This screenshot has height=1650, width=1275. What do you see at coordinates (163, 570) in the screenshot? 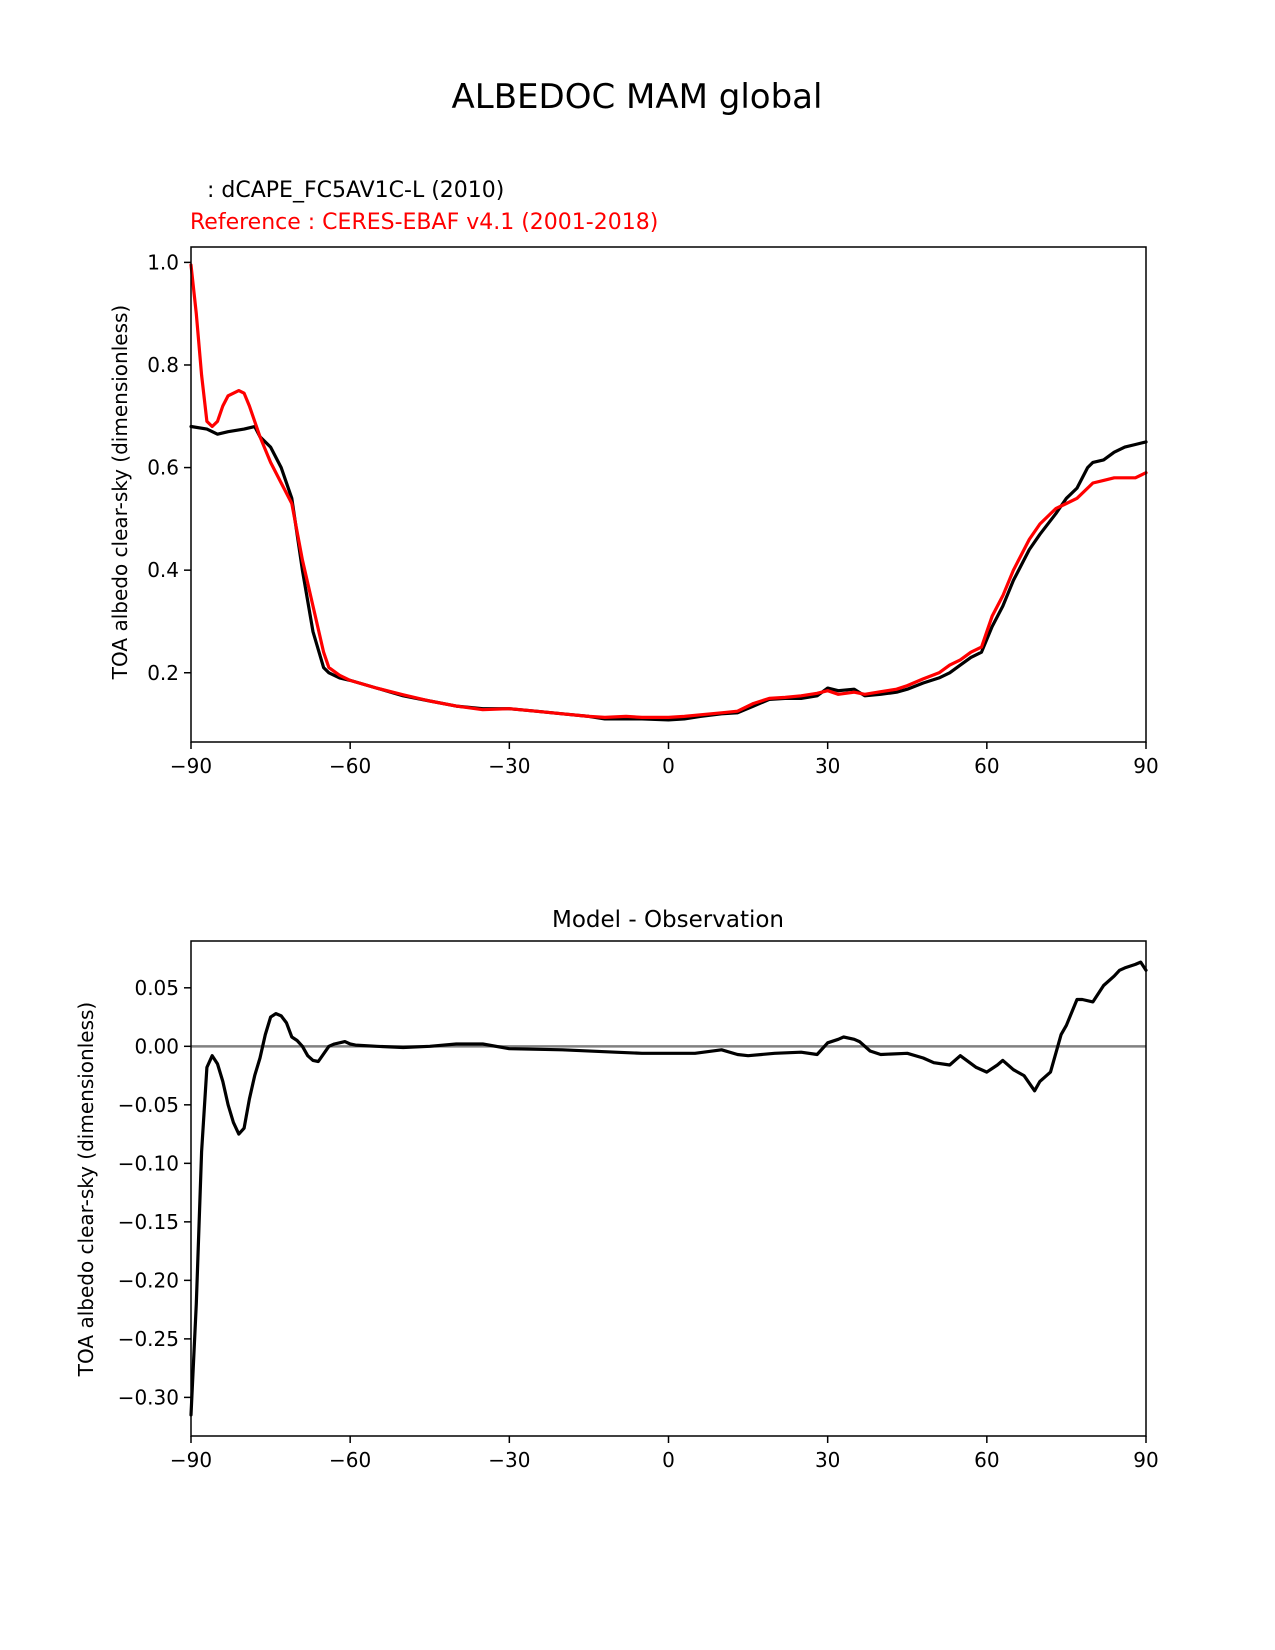
I see `ytick-label: 0.4` at bounding box center [163, 570].